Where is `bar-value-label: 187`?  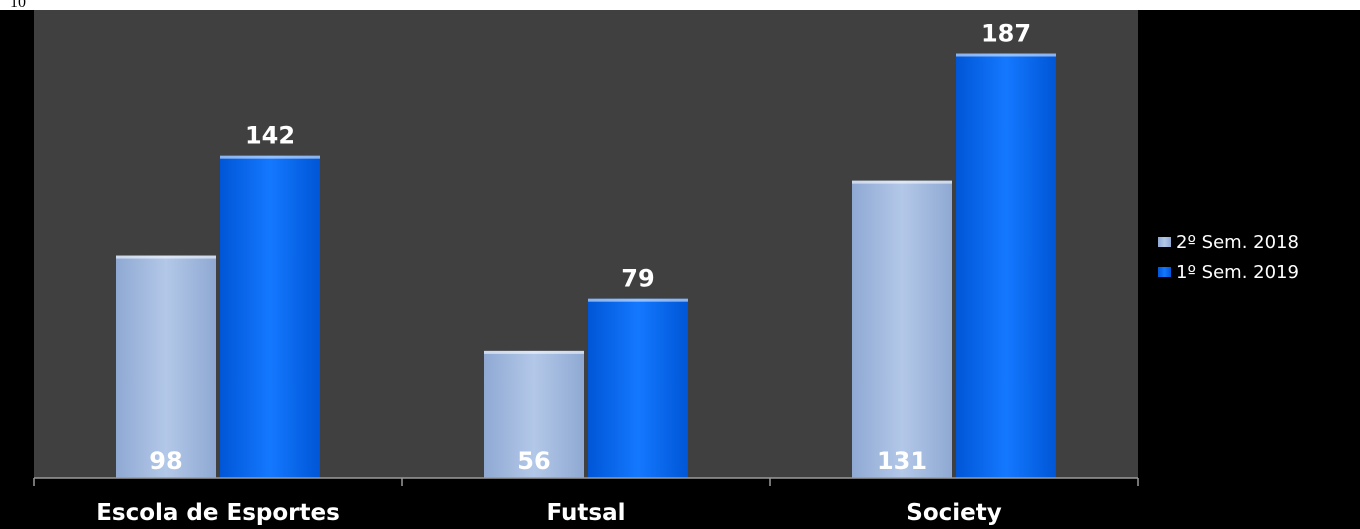
bar-value-label: 187 is located at coordinates (1006, 34).